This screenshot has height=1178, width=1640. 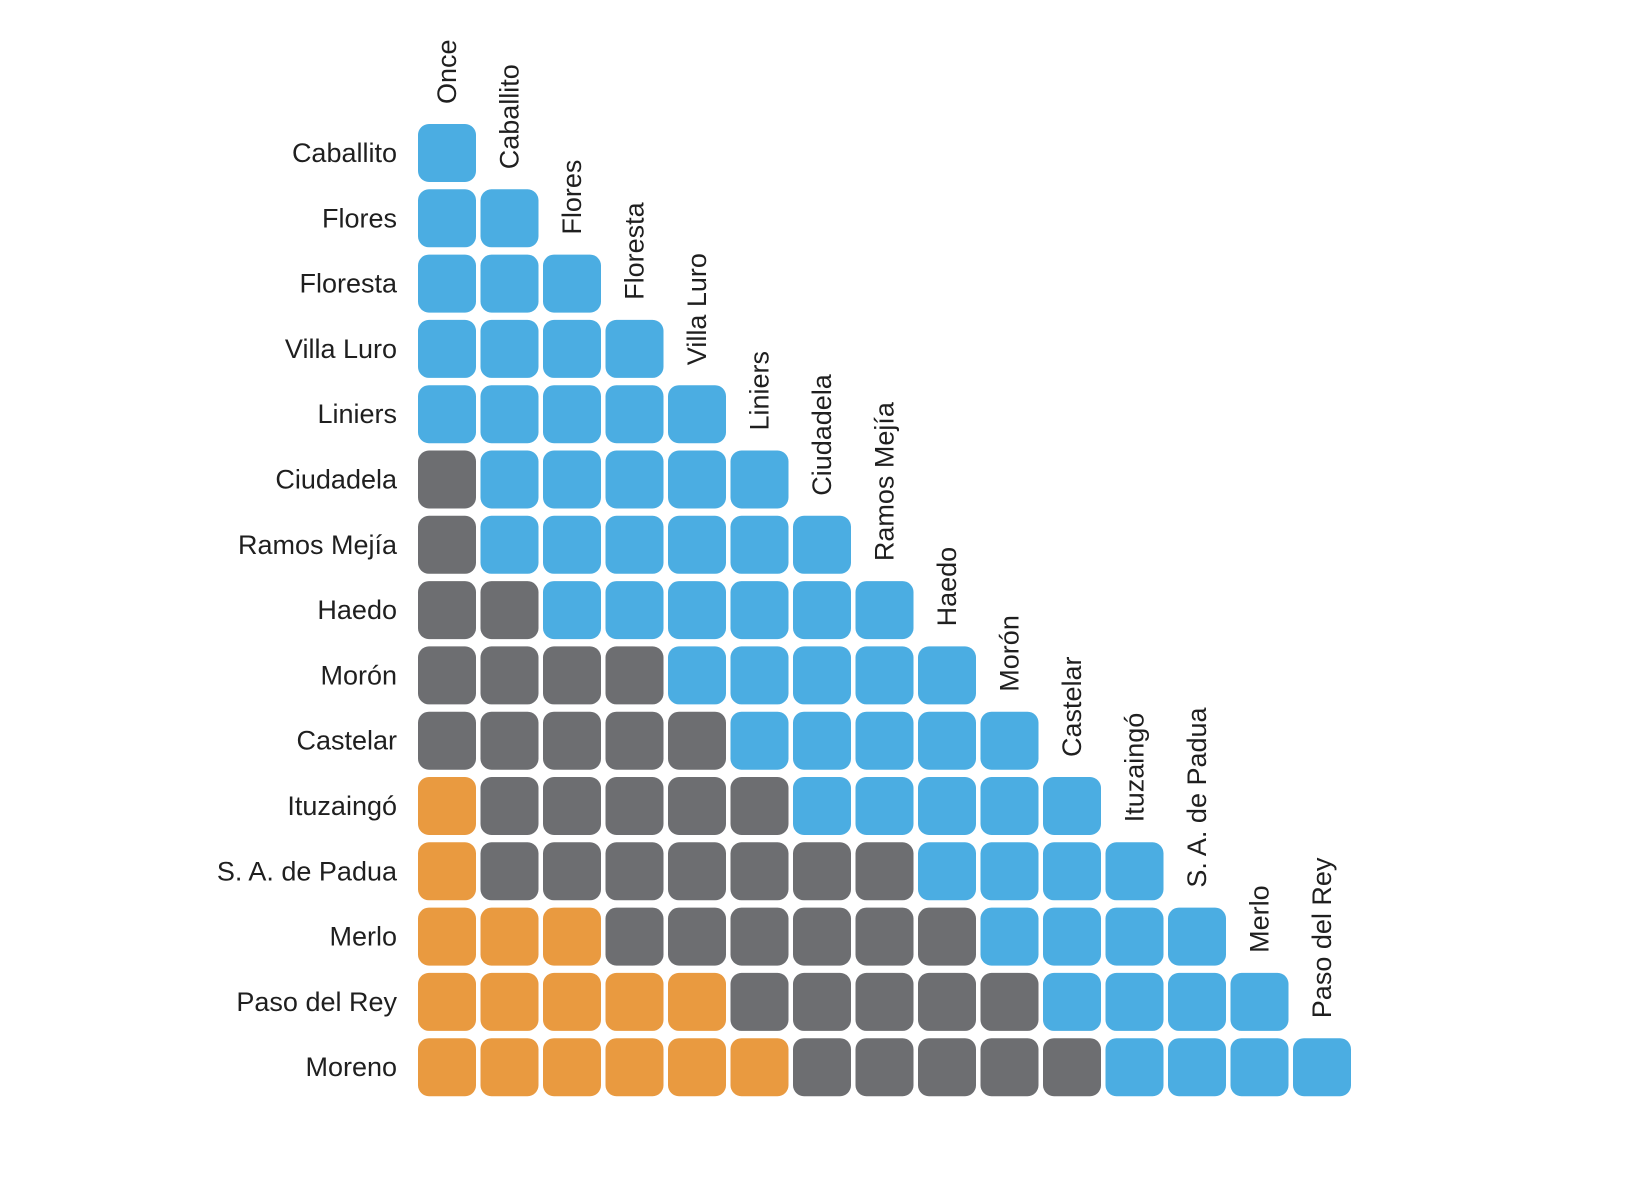 I want to click on row-label: S. A. de Padua, so click(x=307, y=871).